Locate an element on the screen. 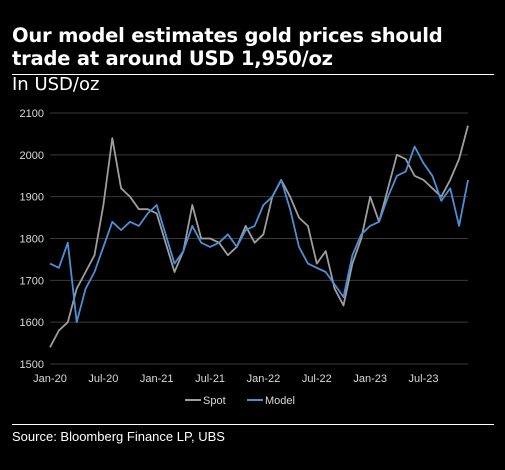  x-tick-label: Jan-22 is located at coordinates (264, 379).